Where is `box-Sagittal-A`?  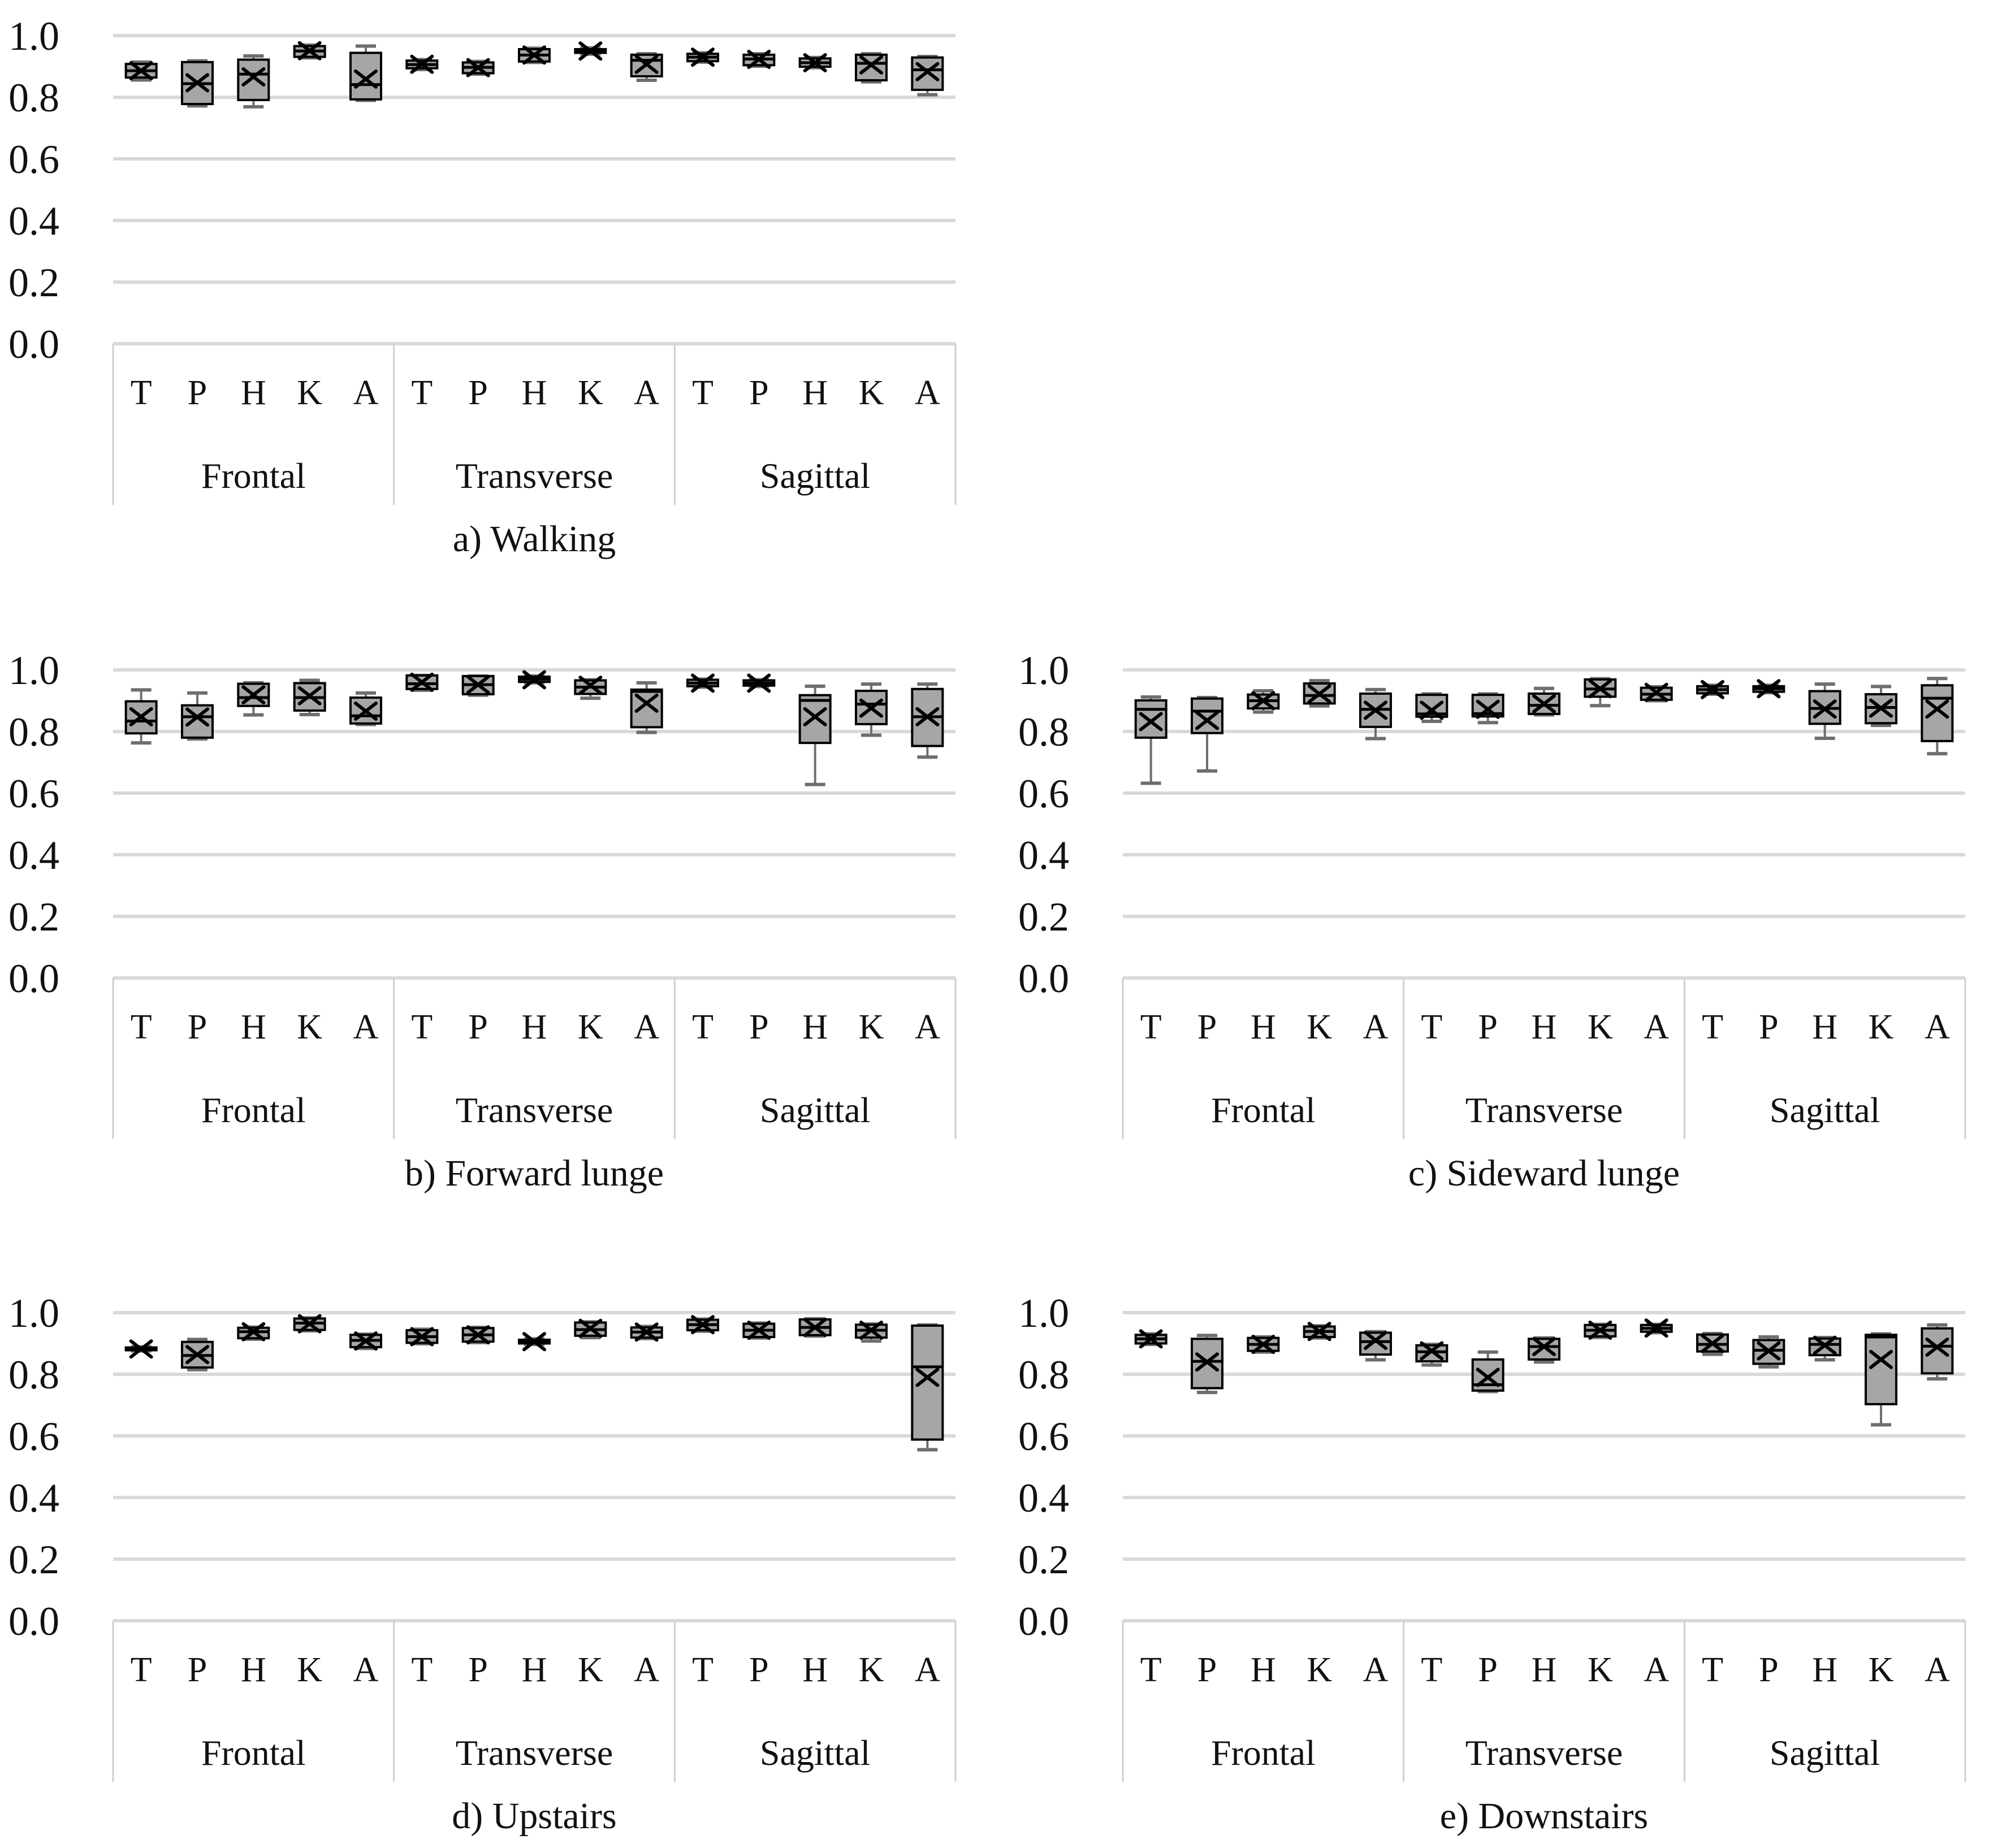 box-Sagittal-A is located at coordinates (927, 1387).